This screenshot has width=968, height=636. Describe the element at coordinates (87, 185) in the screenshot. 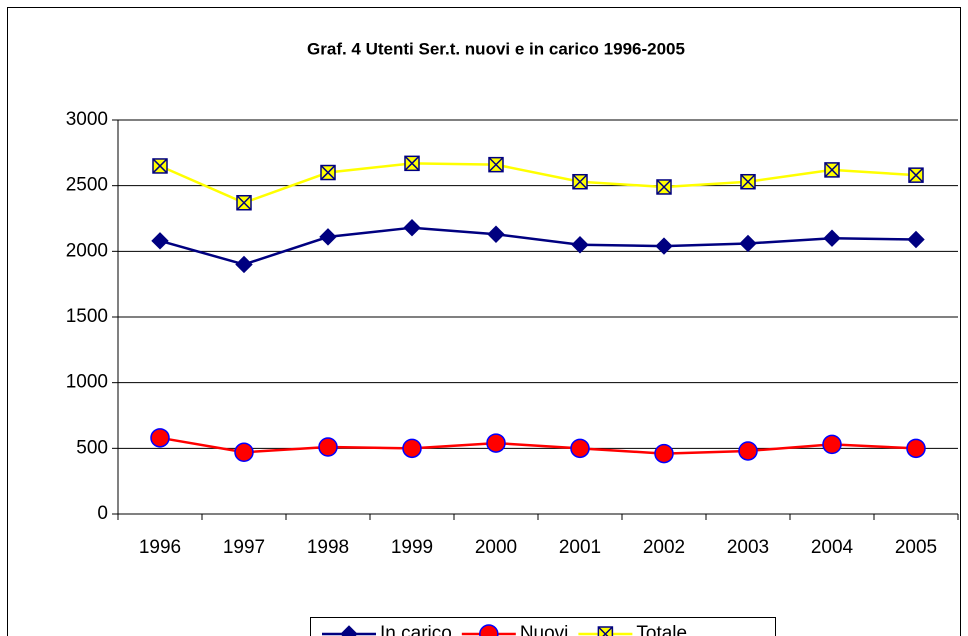

I see `y-tick-label: 2500` at that location.